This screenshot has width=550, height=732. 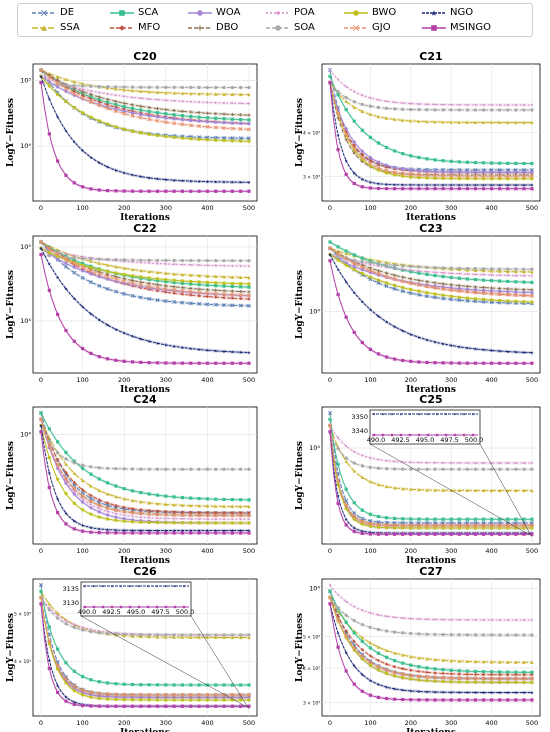 What do you see at coordinates (160, 612) in the screenshot?
I see `inset-x-tick: 497.5` at bounding box center [160, 612].